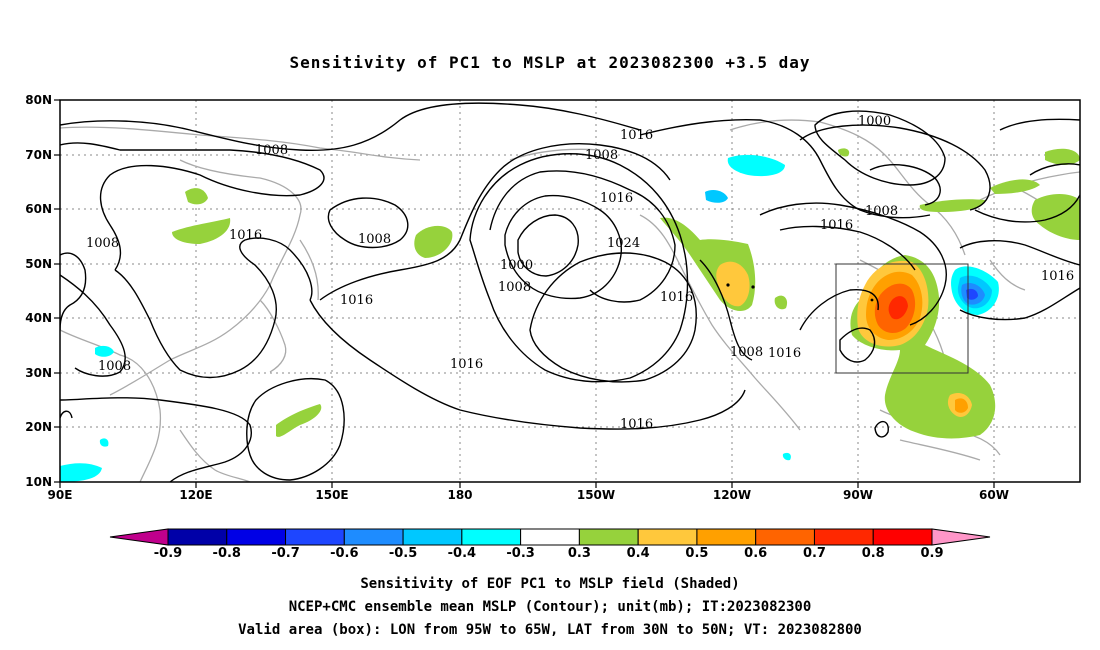 This screenshot has height=650, width=1100. I want to click on colorbar-upper-extension, so click(961, 537).